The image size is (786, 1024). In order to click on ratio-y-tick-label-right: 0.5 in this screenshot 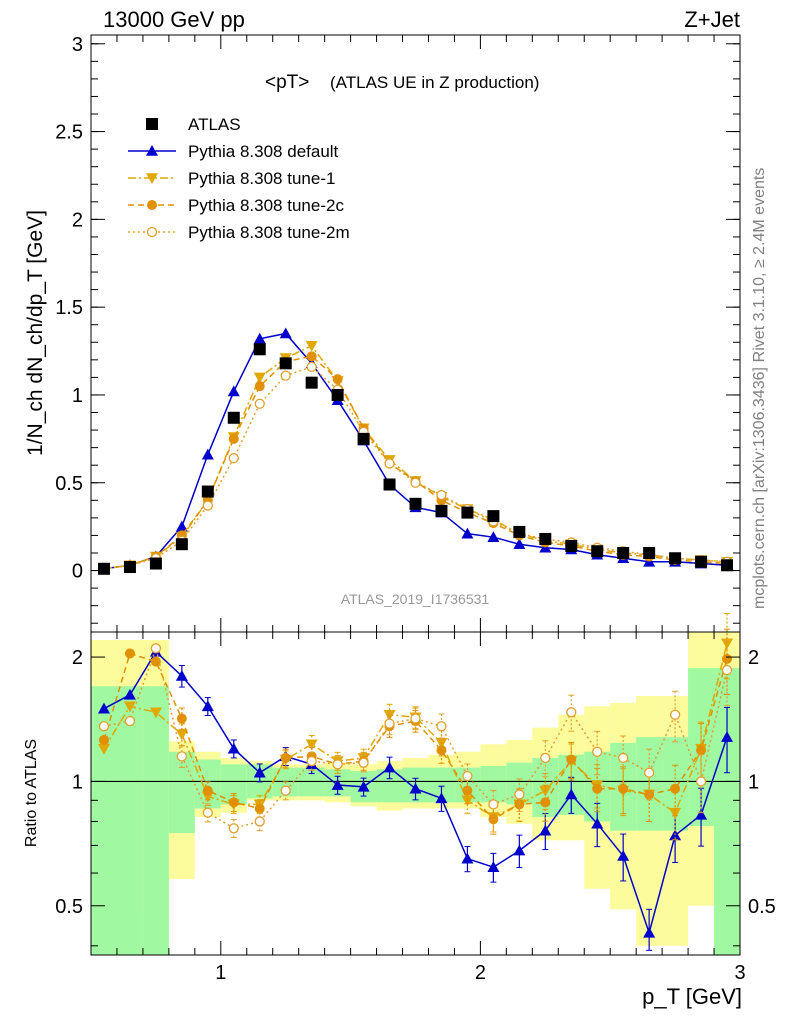, I will do `click(762, 907)`.